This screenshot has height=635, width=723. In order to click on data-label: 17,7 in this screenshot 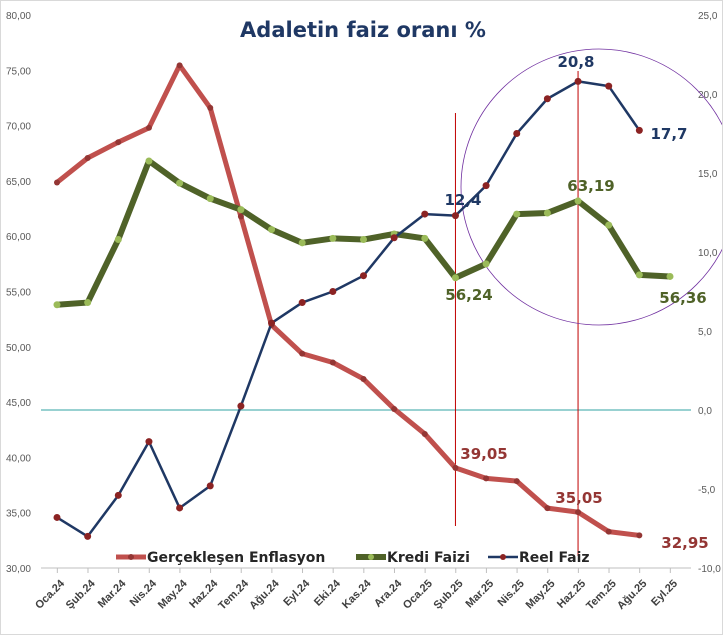, I will do `click(668, 134)`.